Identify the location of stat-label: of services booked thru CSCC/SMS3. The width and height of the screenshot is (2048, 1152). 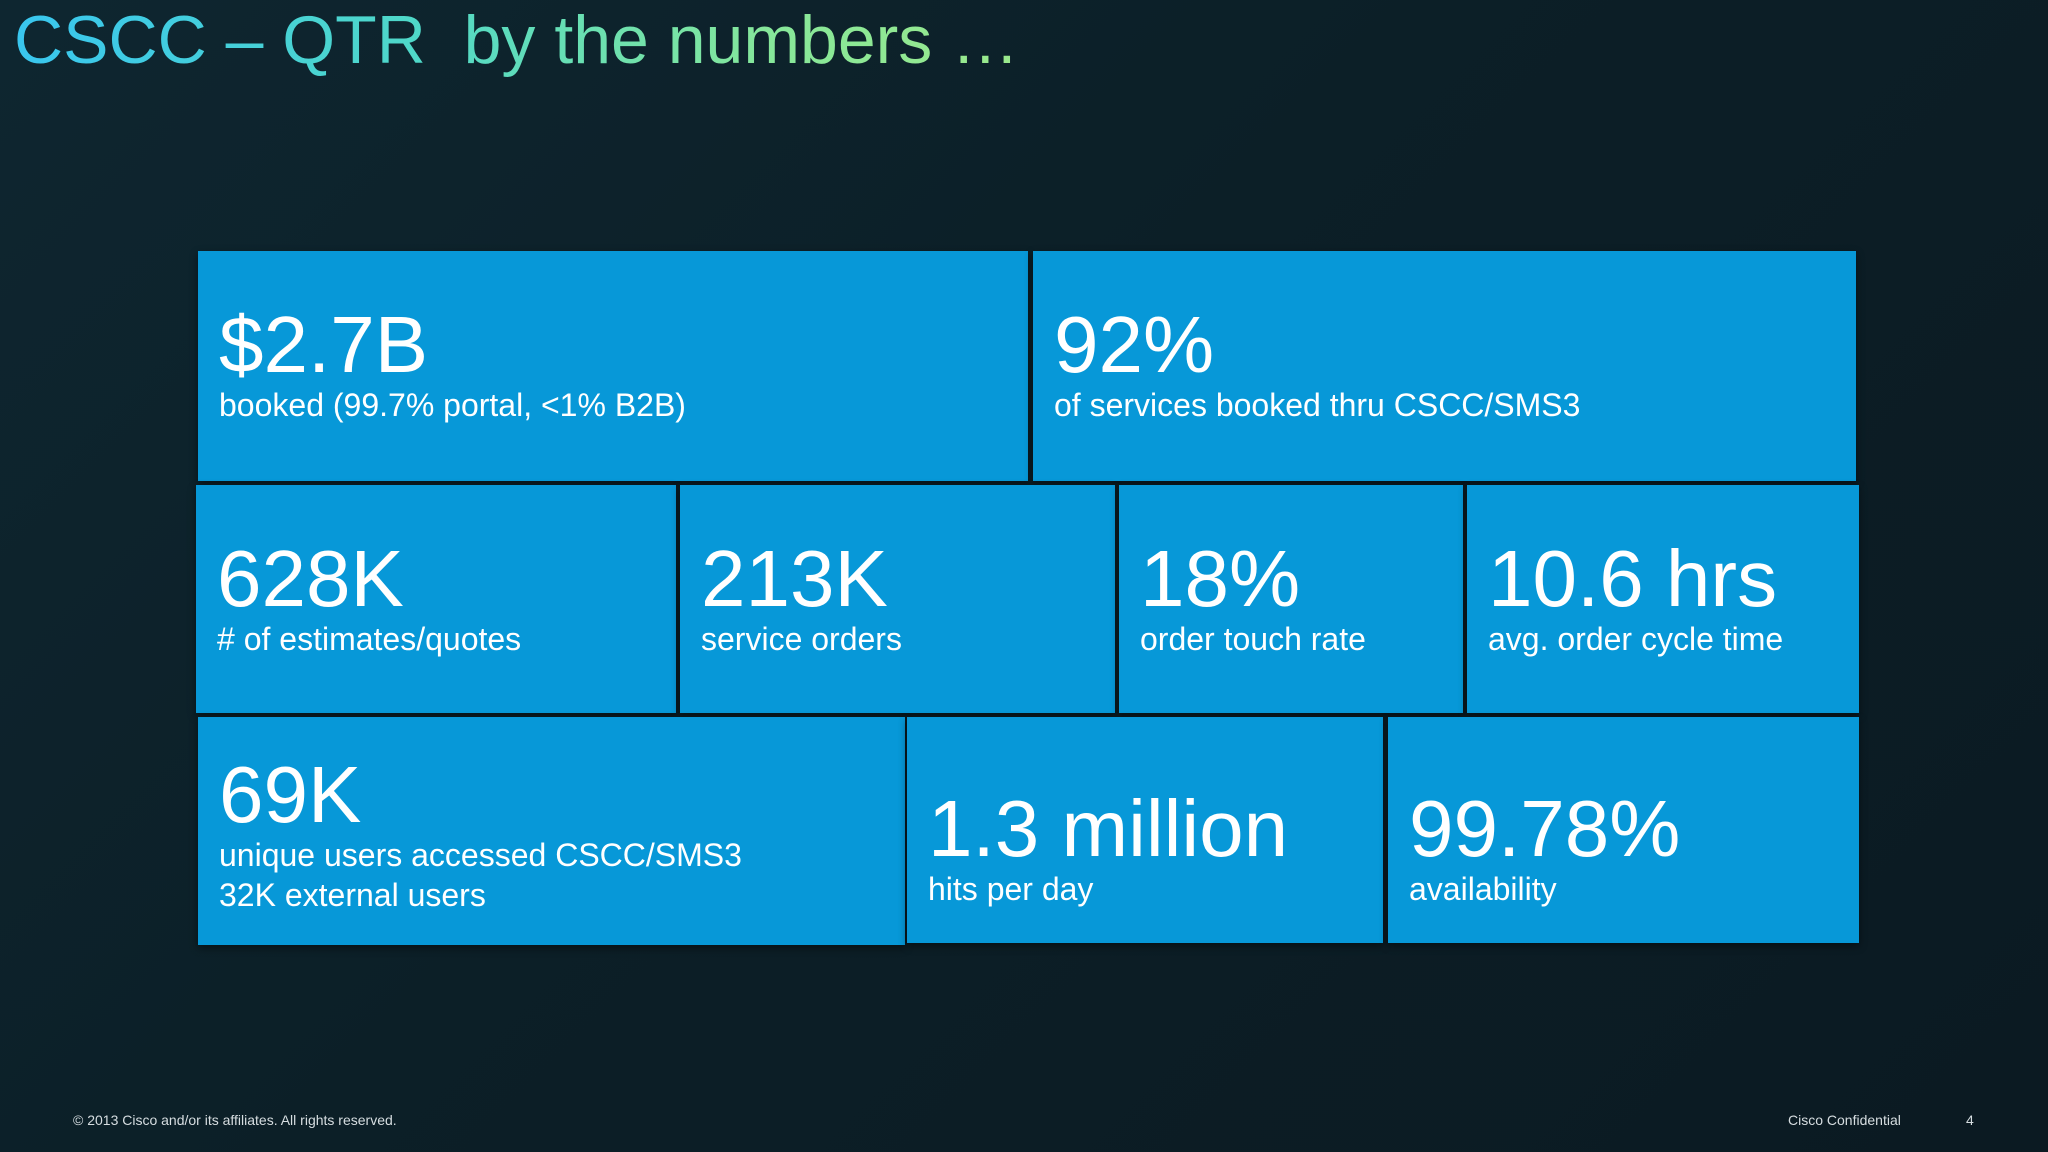
(1317, 405).